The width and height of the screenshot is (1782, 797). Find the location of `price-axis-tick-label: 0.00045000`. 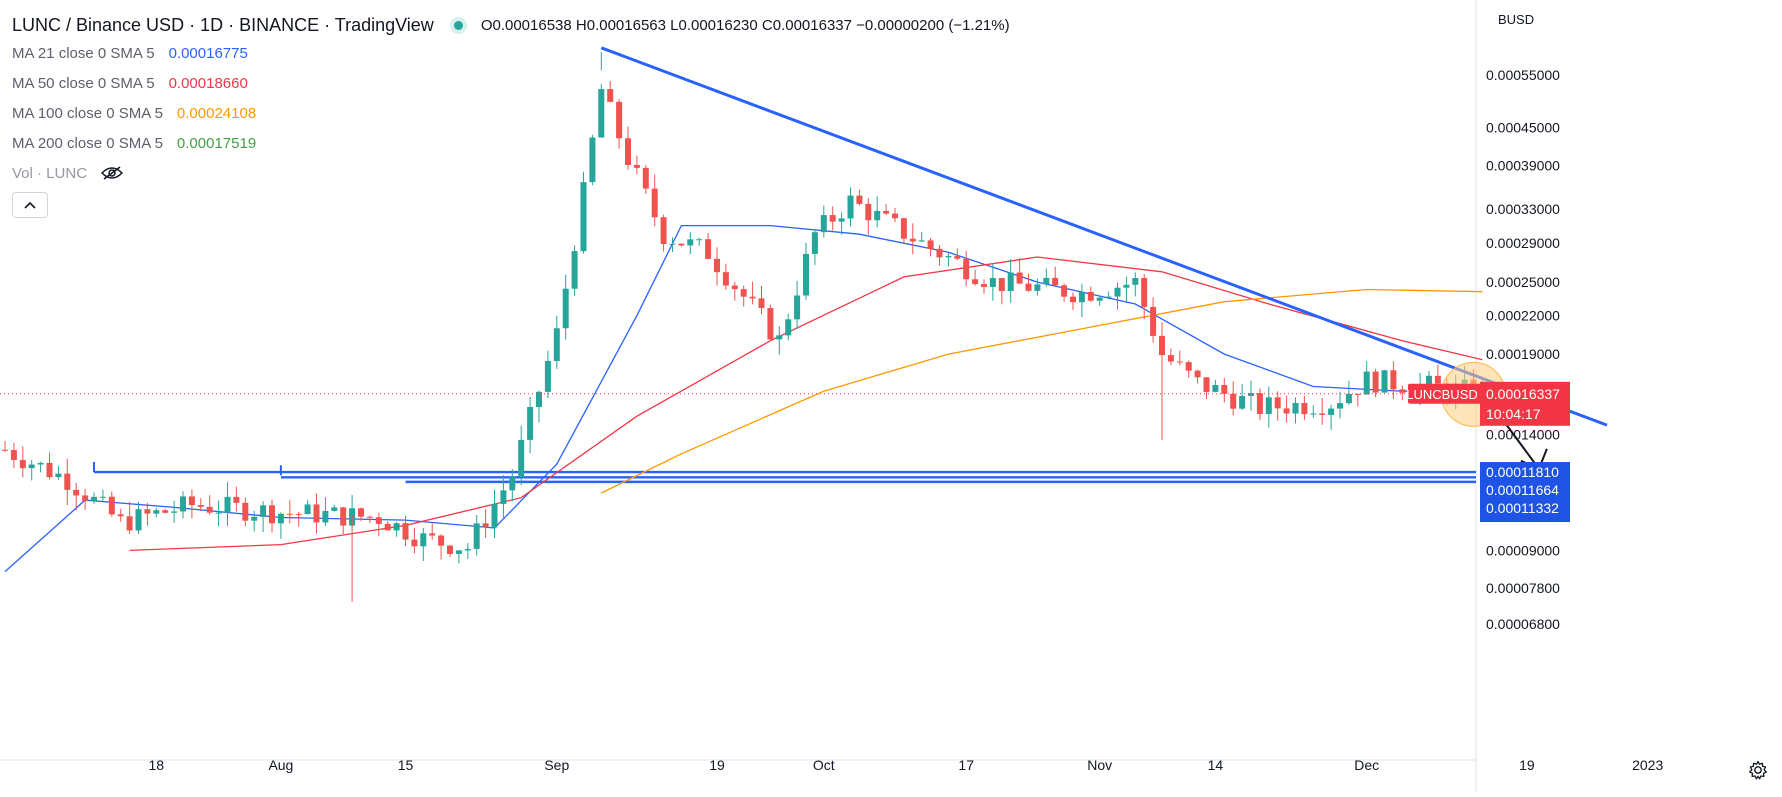

price-axis-tick-label: 0.00045000 is located at coordinates (1523, 128).